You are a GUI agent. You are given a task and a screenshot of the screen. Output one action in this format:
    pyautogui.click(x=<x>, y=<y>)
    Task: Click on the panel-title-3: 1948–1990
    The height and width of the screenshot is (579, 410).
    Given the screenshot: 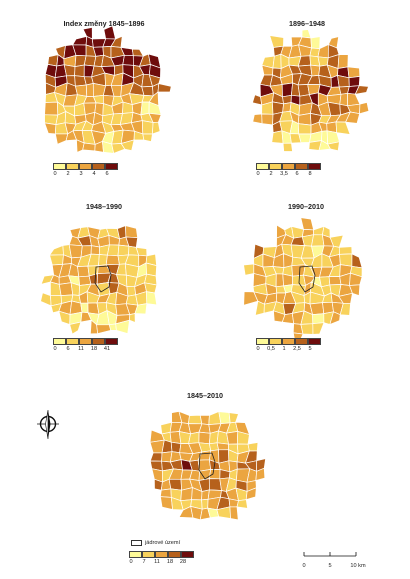 What is the action you would take?
    pyautogui.click(x=104, y=206)
    